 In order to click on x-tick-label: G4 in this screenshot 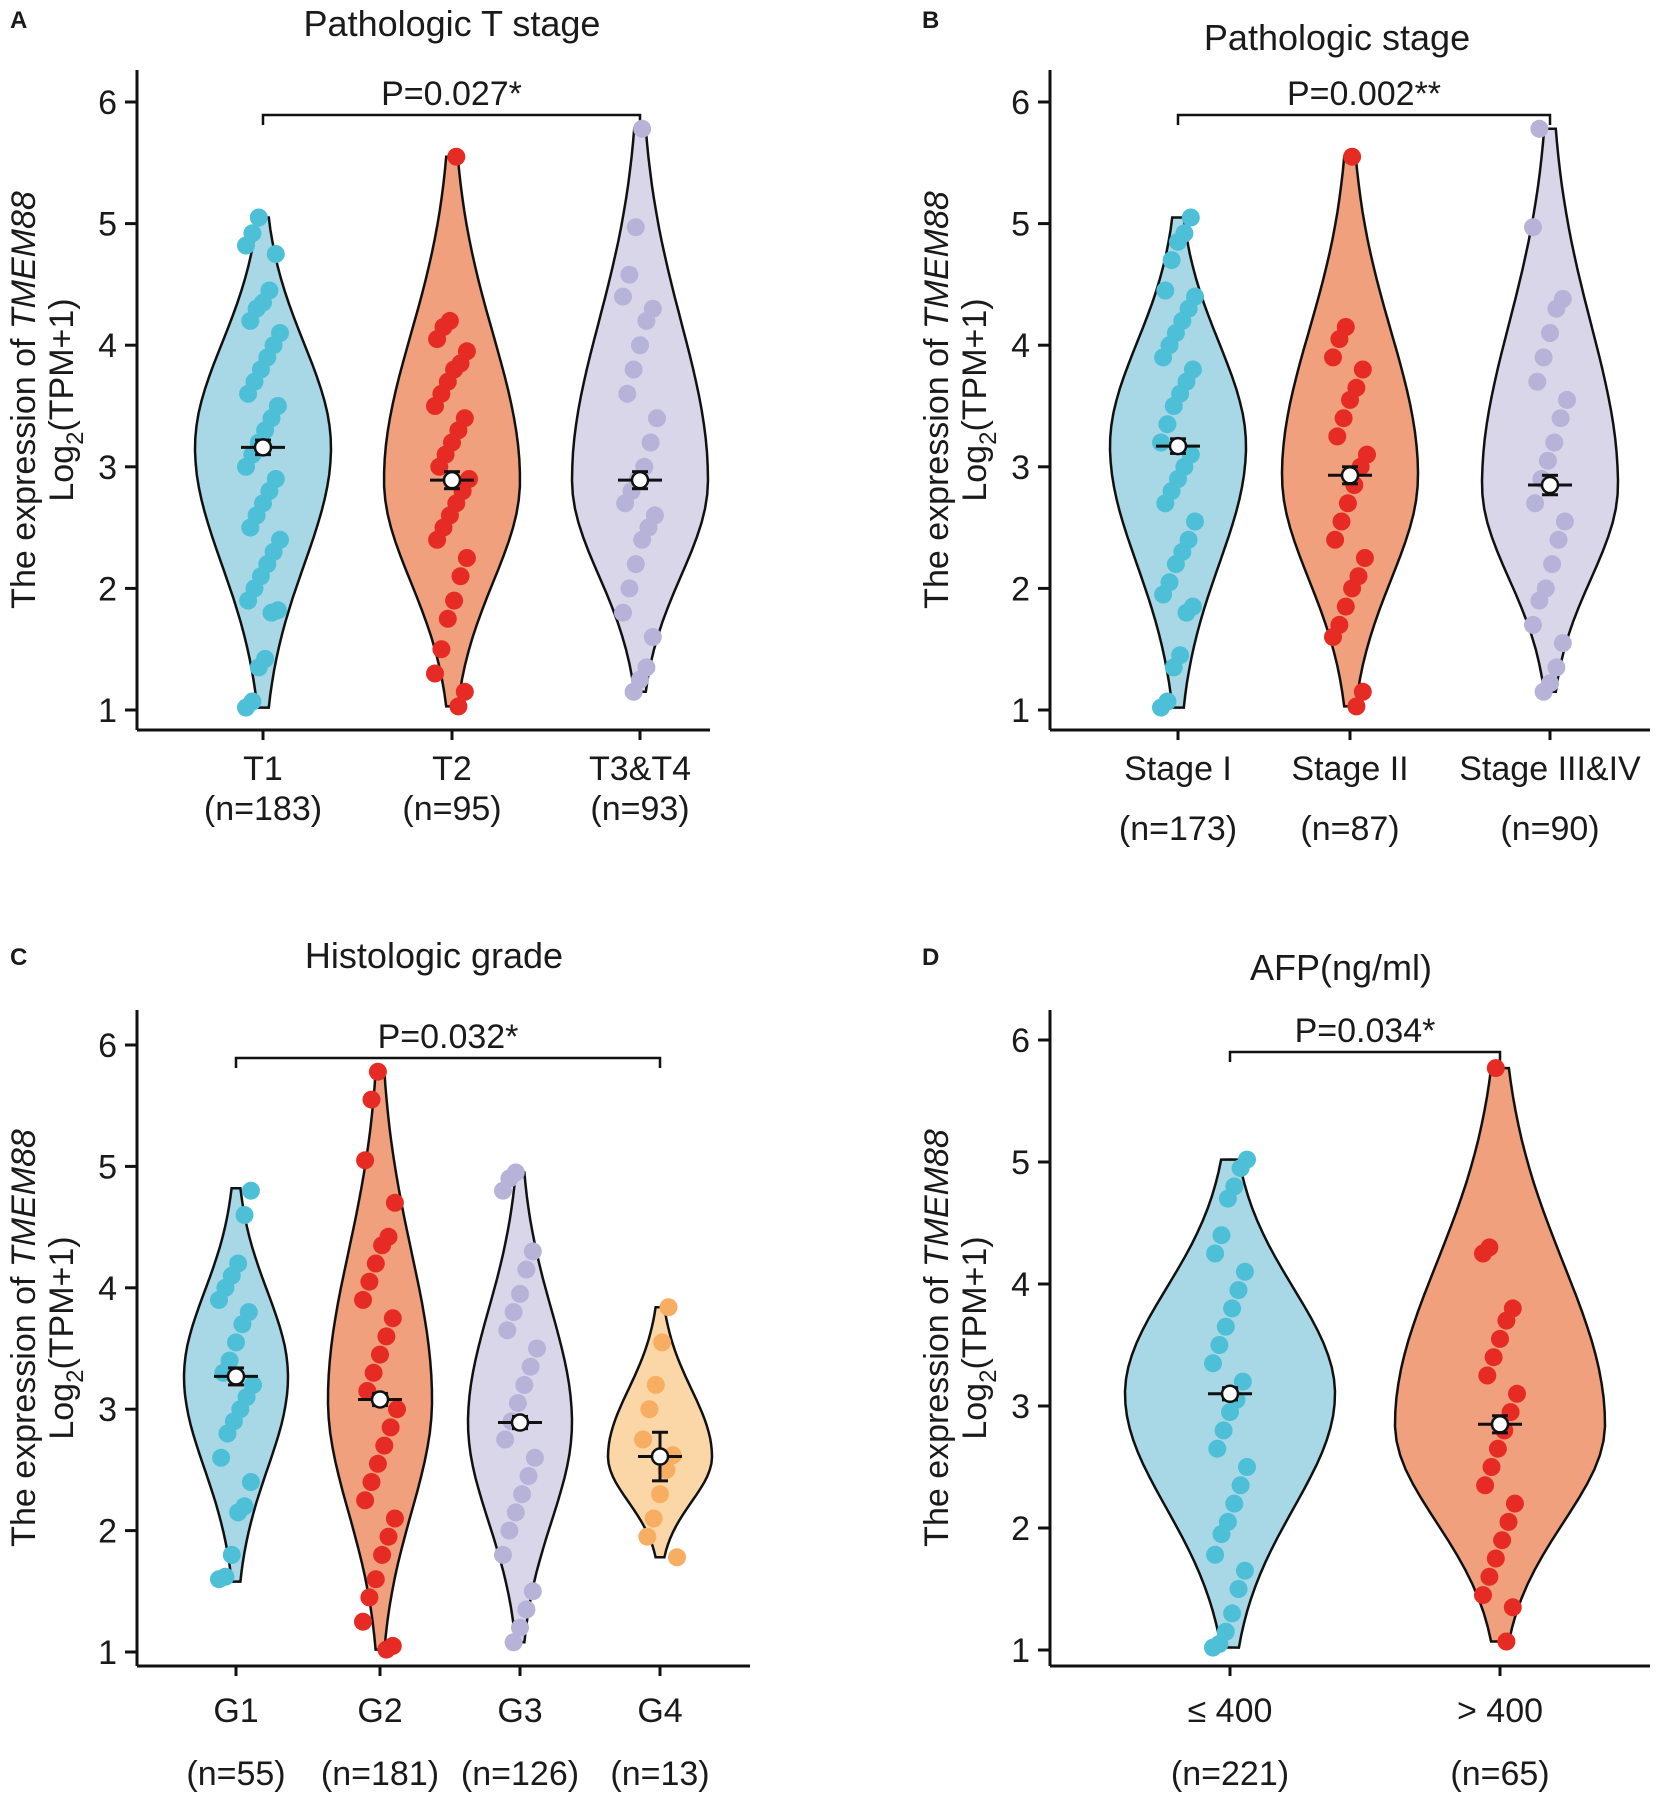, I will do `click(659, 1711)`.